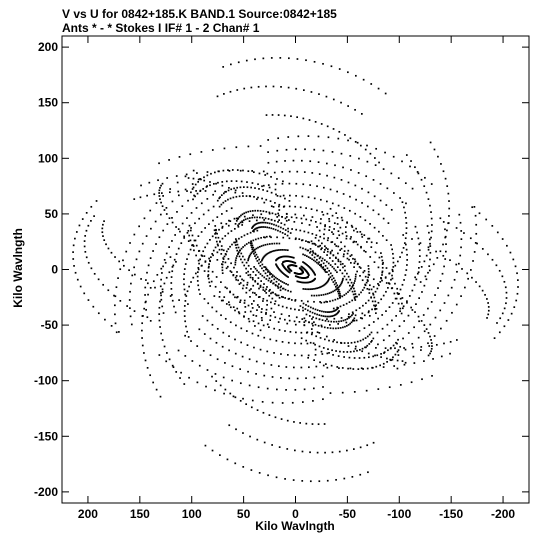 The image size is (540, 541). I want to click on x-tick-label: -150, so click(451, 514).